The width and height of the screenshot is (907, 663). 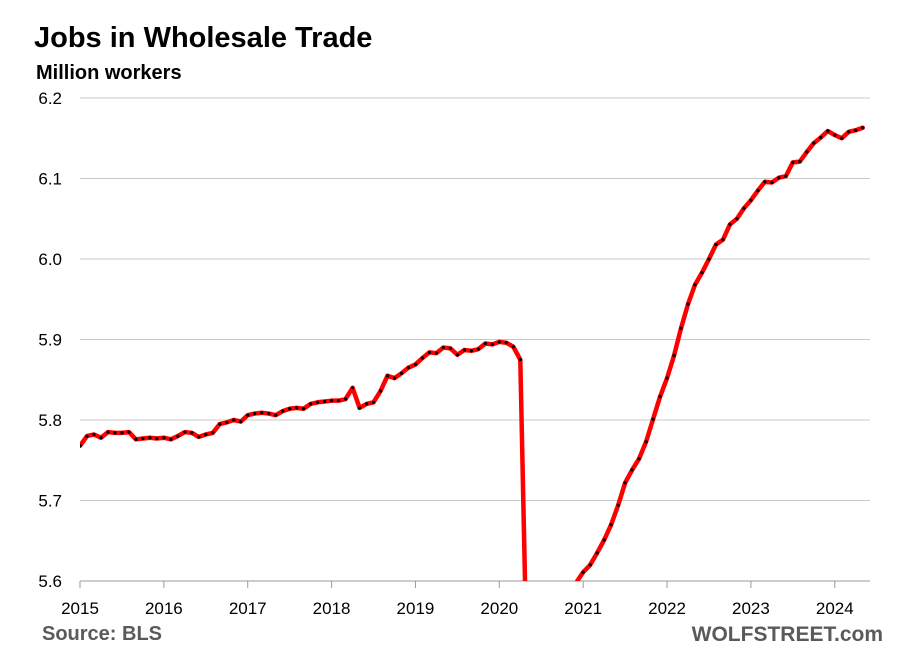 What do you see at coordinates (457, 608) in the screenshot?
I see `x-axis-ticks: 2015 2016 2017 2018 2019 2020 2021 2022 2023 2024` at bounding box center [457, 608].